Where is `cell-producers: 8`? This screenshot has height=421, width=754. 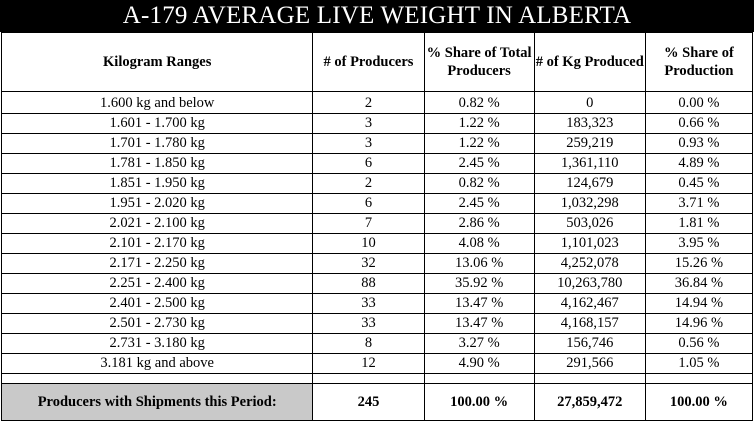 cell-producers: 8 is located at coordinates (368, 343).